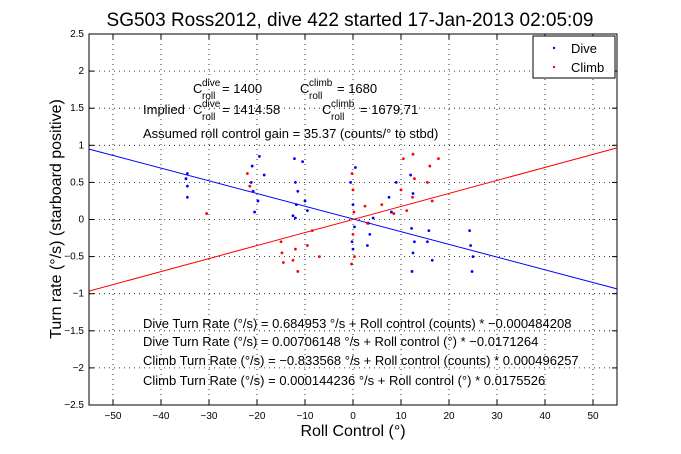 The height and width of the screenshot is (454, 681). Describe the element at coordinates (79, 368) in the screenshot. I see `y-tick-label: −2` at that location.